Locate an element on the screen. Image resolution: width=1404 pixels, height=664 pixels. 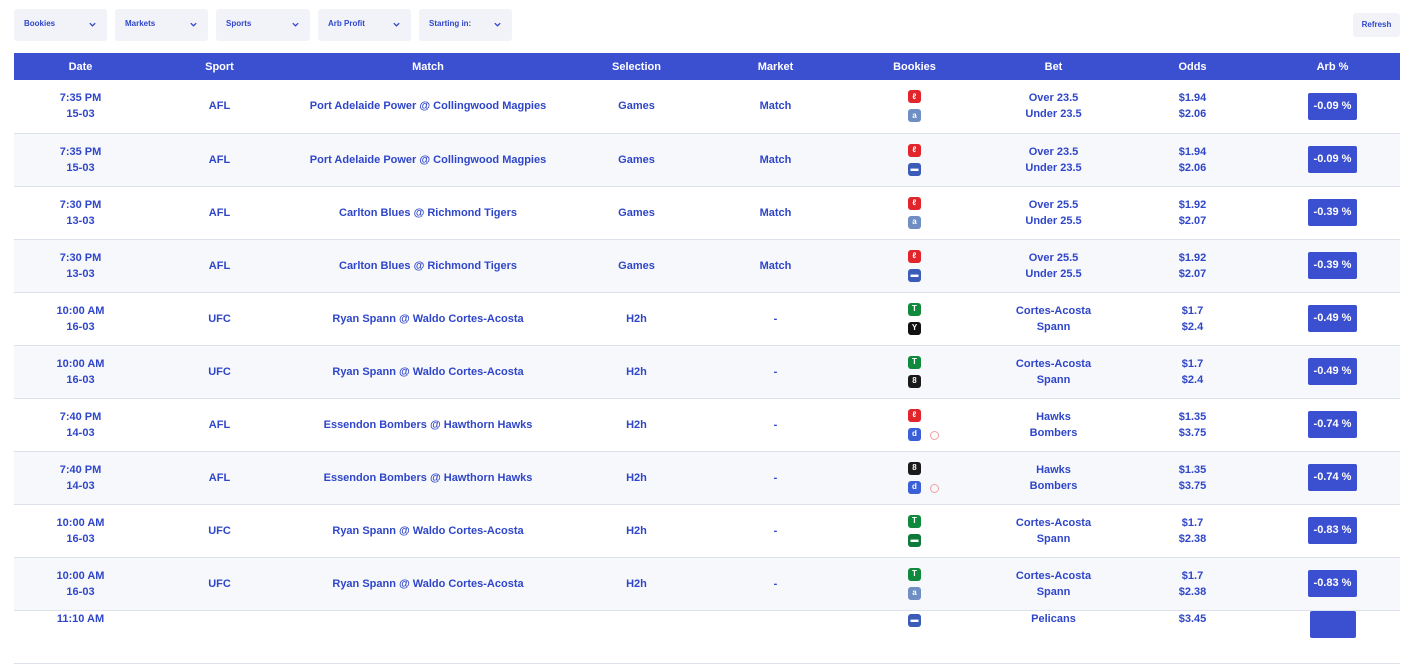
date-cell: 11:10 AM is located at coordinates (80, 636).